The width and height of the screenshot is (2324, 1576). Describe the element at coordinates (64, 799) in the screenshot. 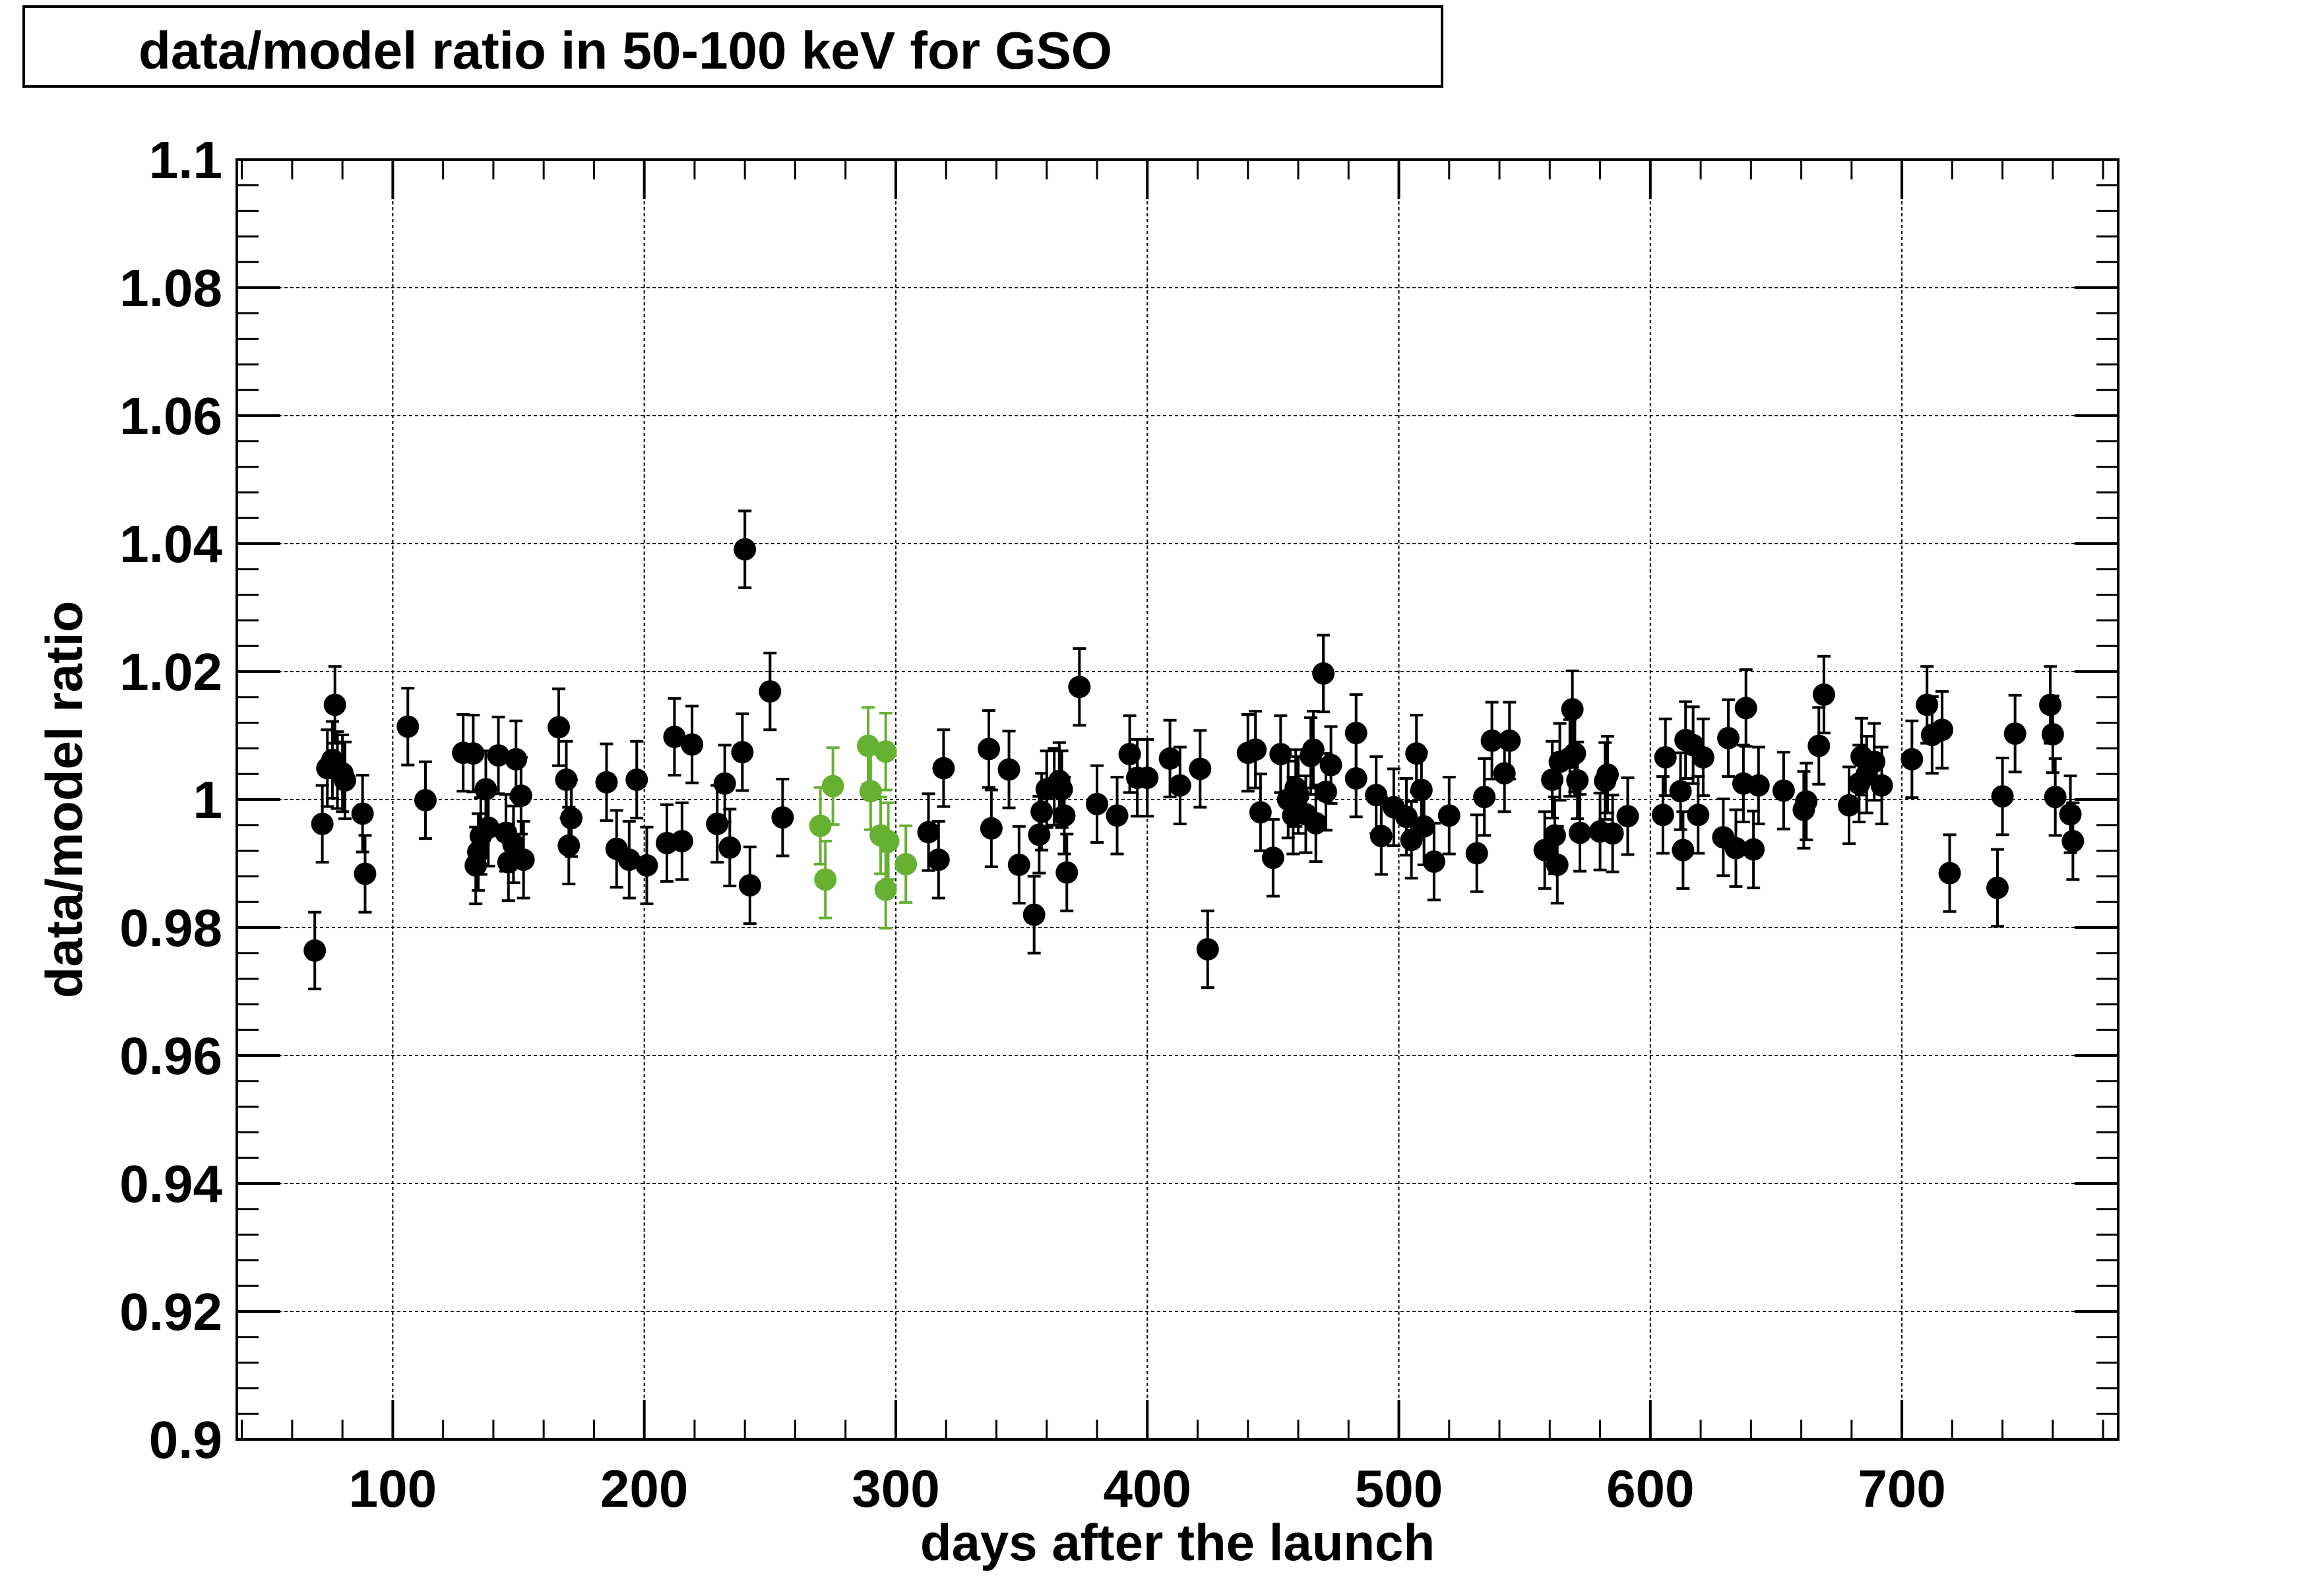

I see `y-axis-label: data/model ratio` at that location.